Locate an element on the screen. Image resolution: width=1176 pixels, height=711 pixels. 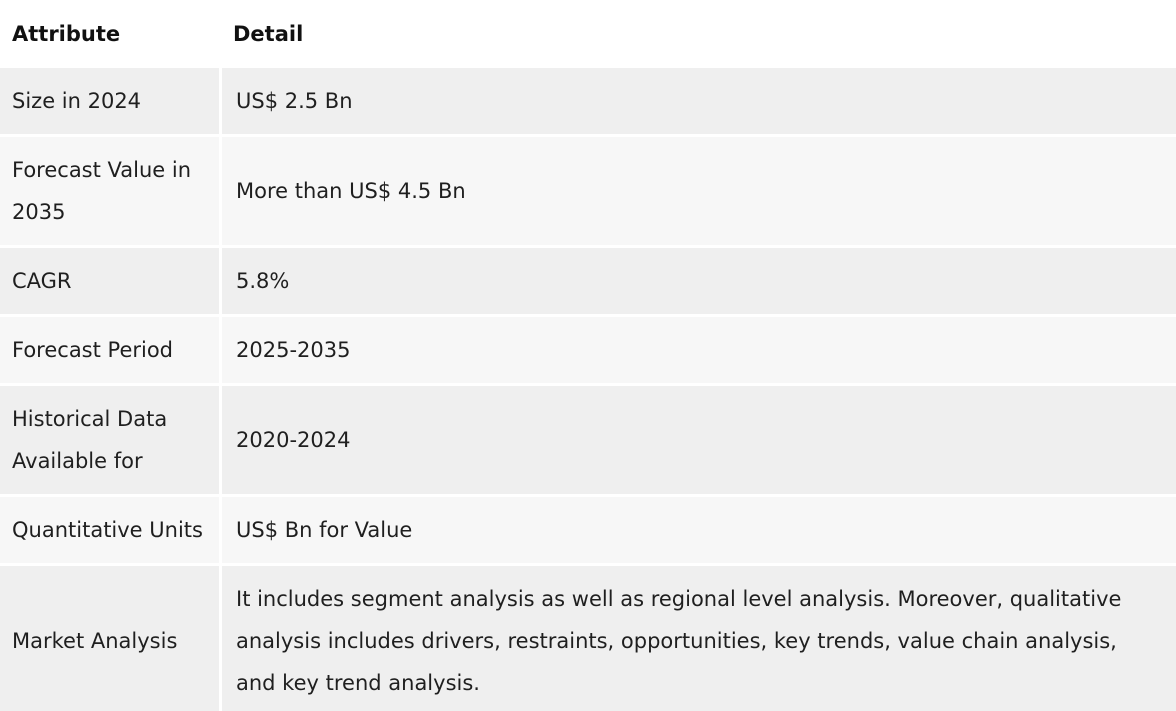
table-row: Forecast Period 2025-2035 is located at coordinates (588, 351).